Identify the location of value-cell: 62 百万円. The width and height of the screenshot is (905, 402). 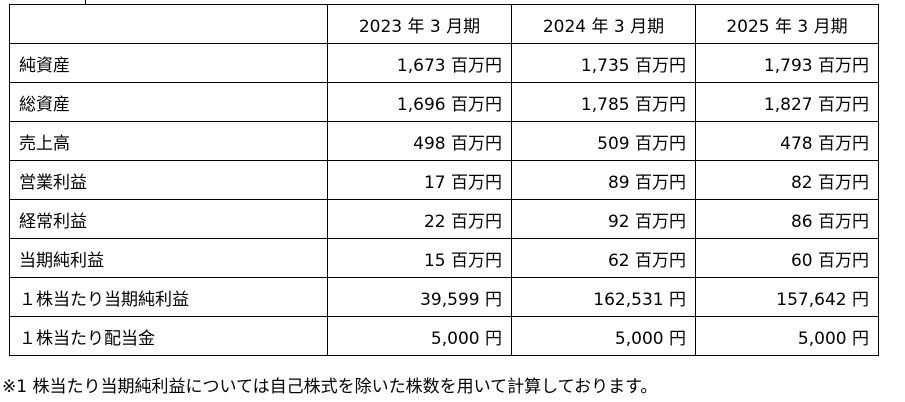
(603, 258).